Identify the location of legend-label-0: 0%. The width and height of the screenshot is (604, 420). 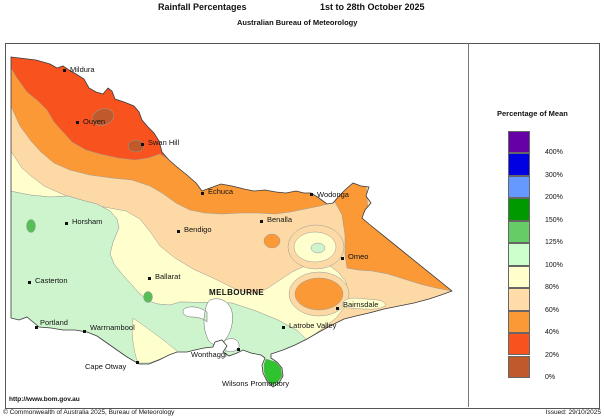
(550, 377).